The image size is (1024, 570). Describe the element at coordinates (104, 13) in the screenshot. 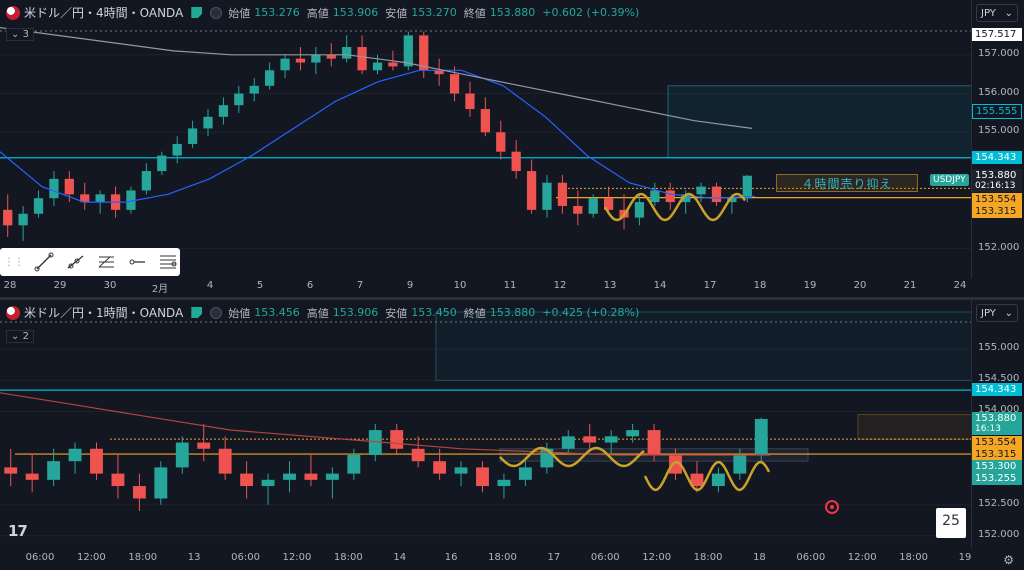

I see `symbol-title: 米ドル／円・4時間・OANDA` at that location.